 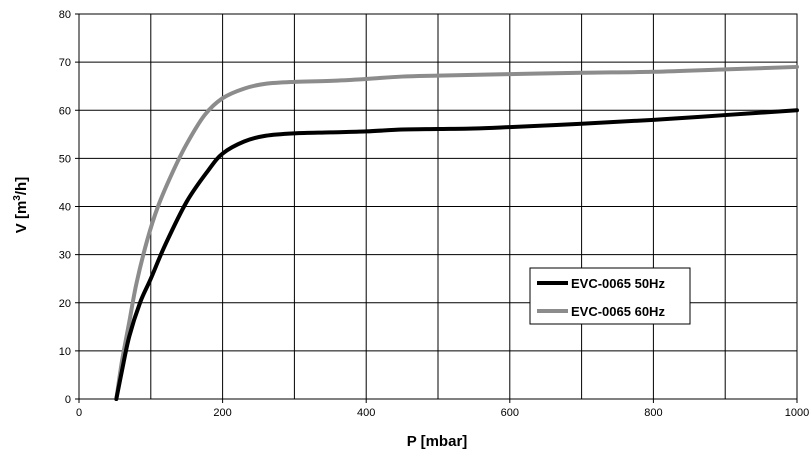 I want to click on y-tick-label: 70, so click(x=65, y=63).